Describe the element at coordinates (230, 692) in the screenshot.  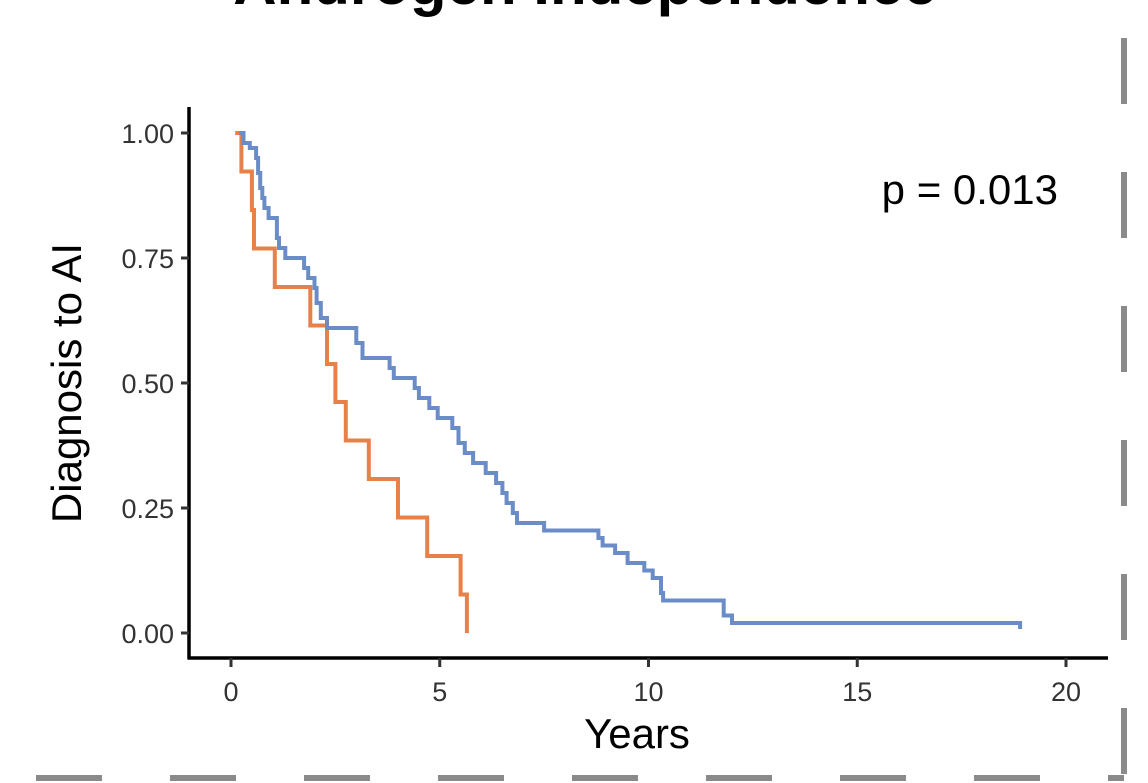
I see `x-tick-label: 0` at that location.